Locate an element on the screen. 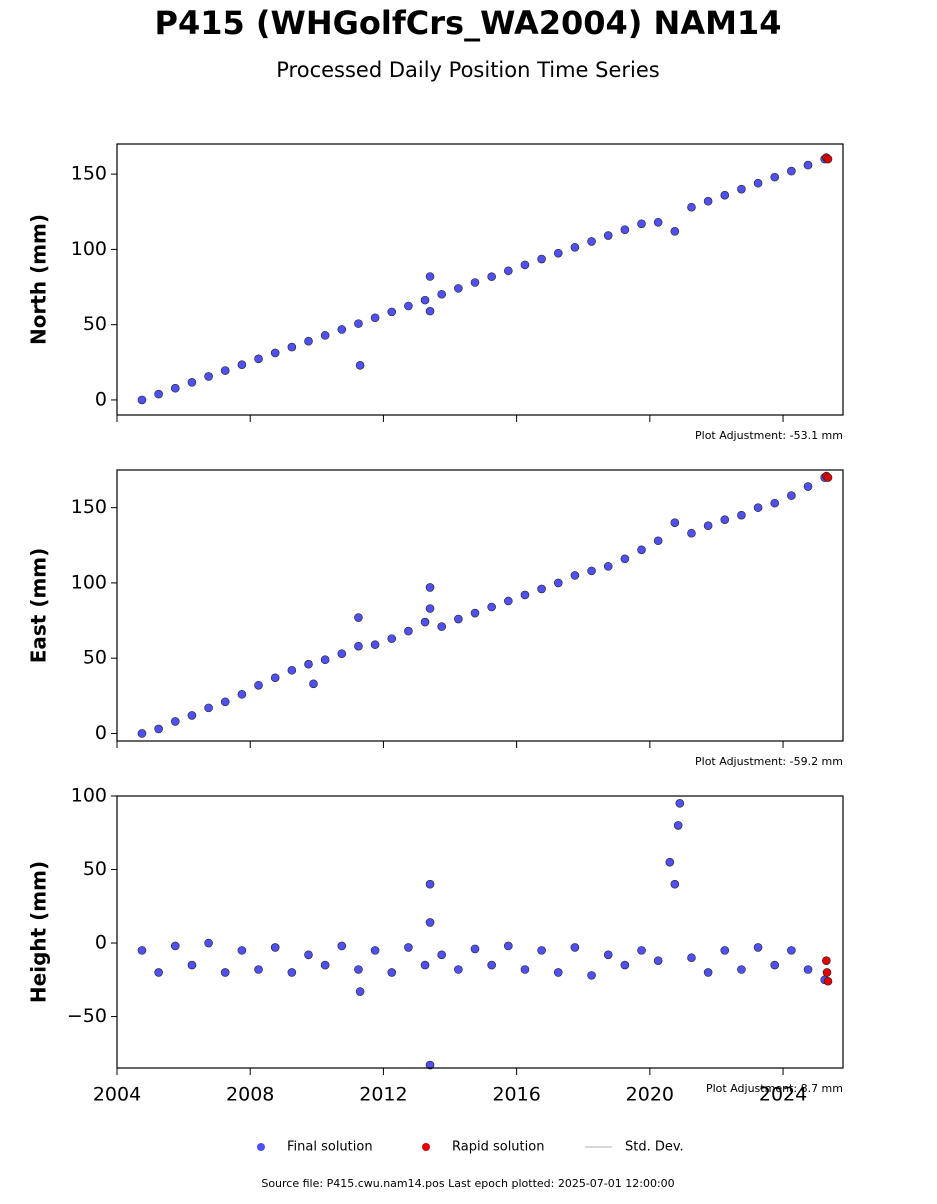 This screenshot has width=937, height=1204. y-axis-label: Height (mm) is located at coordinates (39, 932).